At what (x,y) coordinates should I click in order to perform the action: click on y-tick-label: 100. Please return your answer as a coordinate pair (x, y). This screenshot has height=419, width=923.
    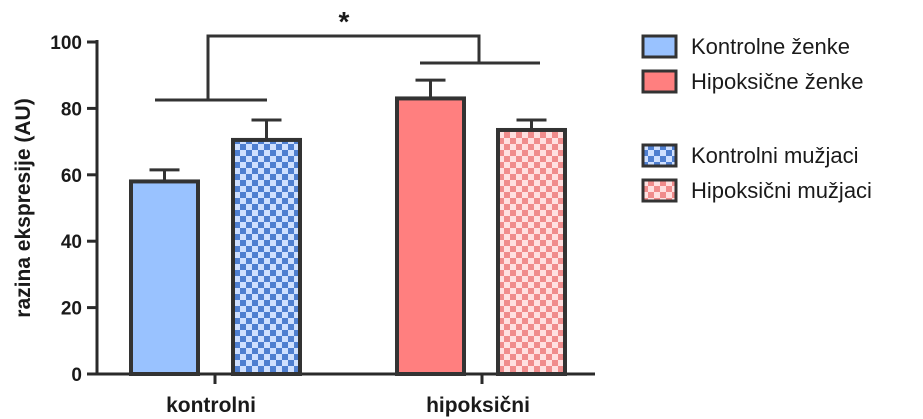
    Looking at the image, I should click on (66, 43).